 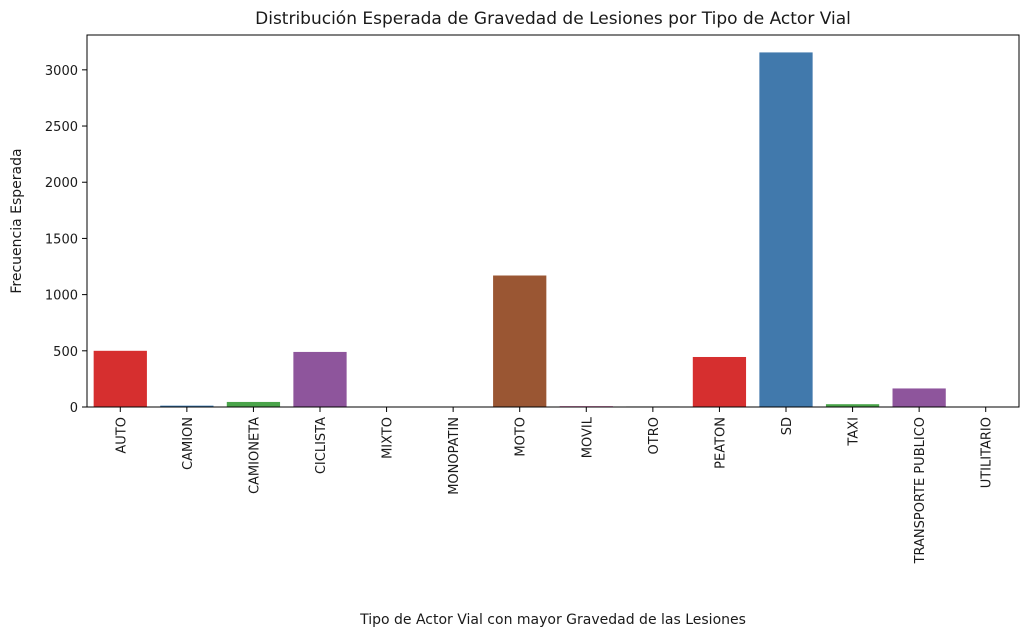 What do you see at coordinates (187, 406) in the screenshot?
I see `bar-camion` at bounding box center [187, 406].